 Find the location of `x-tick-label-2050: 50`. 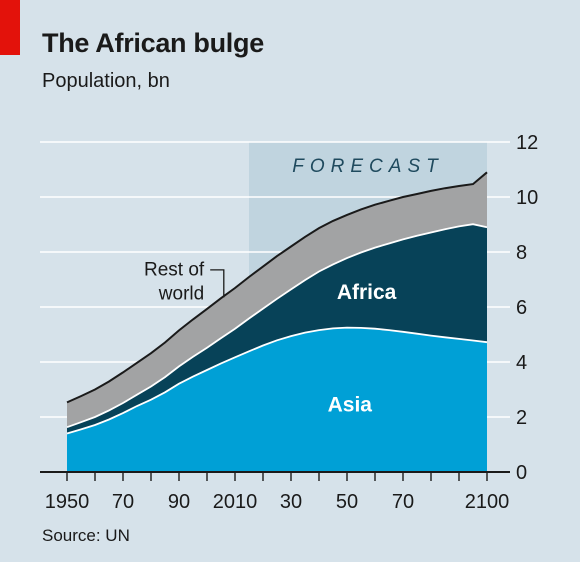

x-tick-label-2050: 50 is located at coordinates (347, 502).